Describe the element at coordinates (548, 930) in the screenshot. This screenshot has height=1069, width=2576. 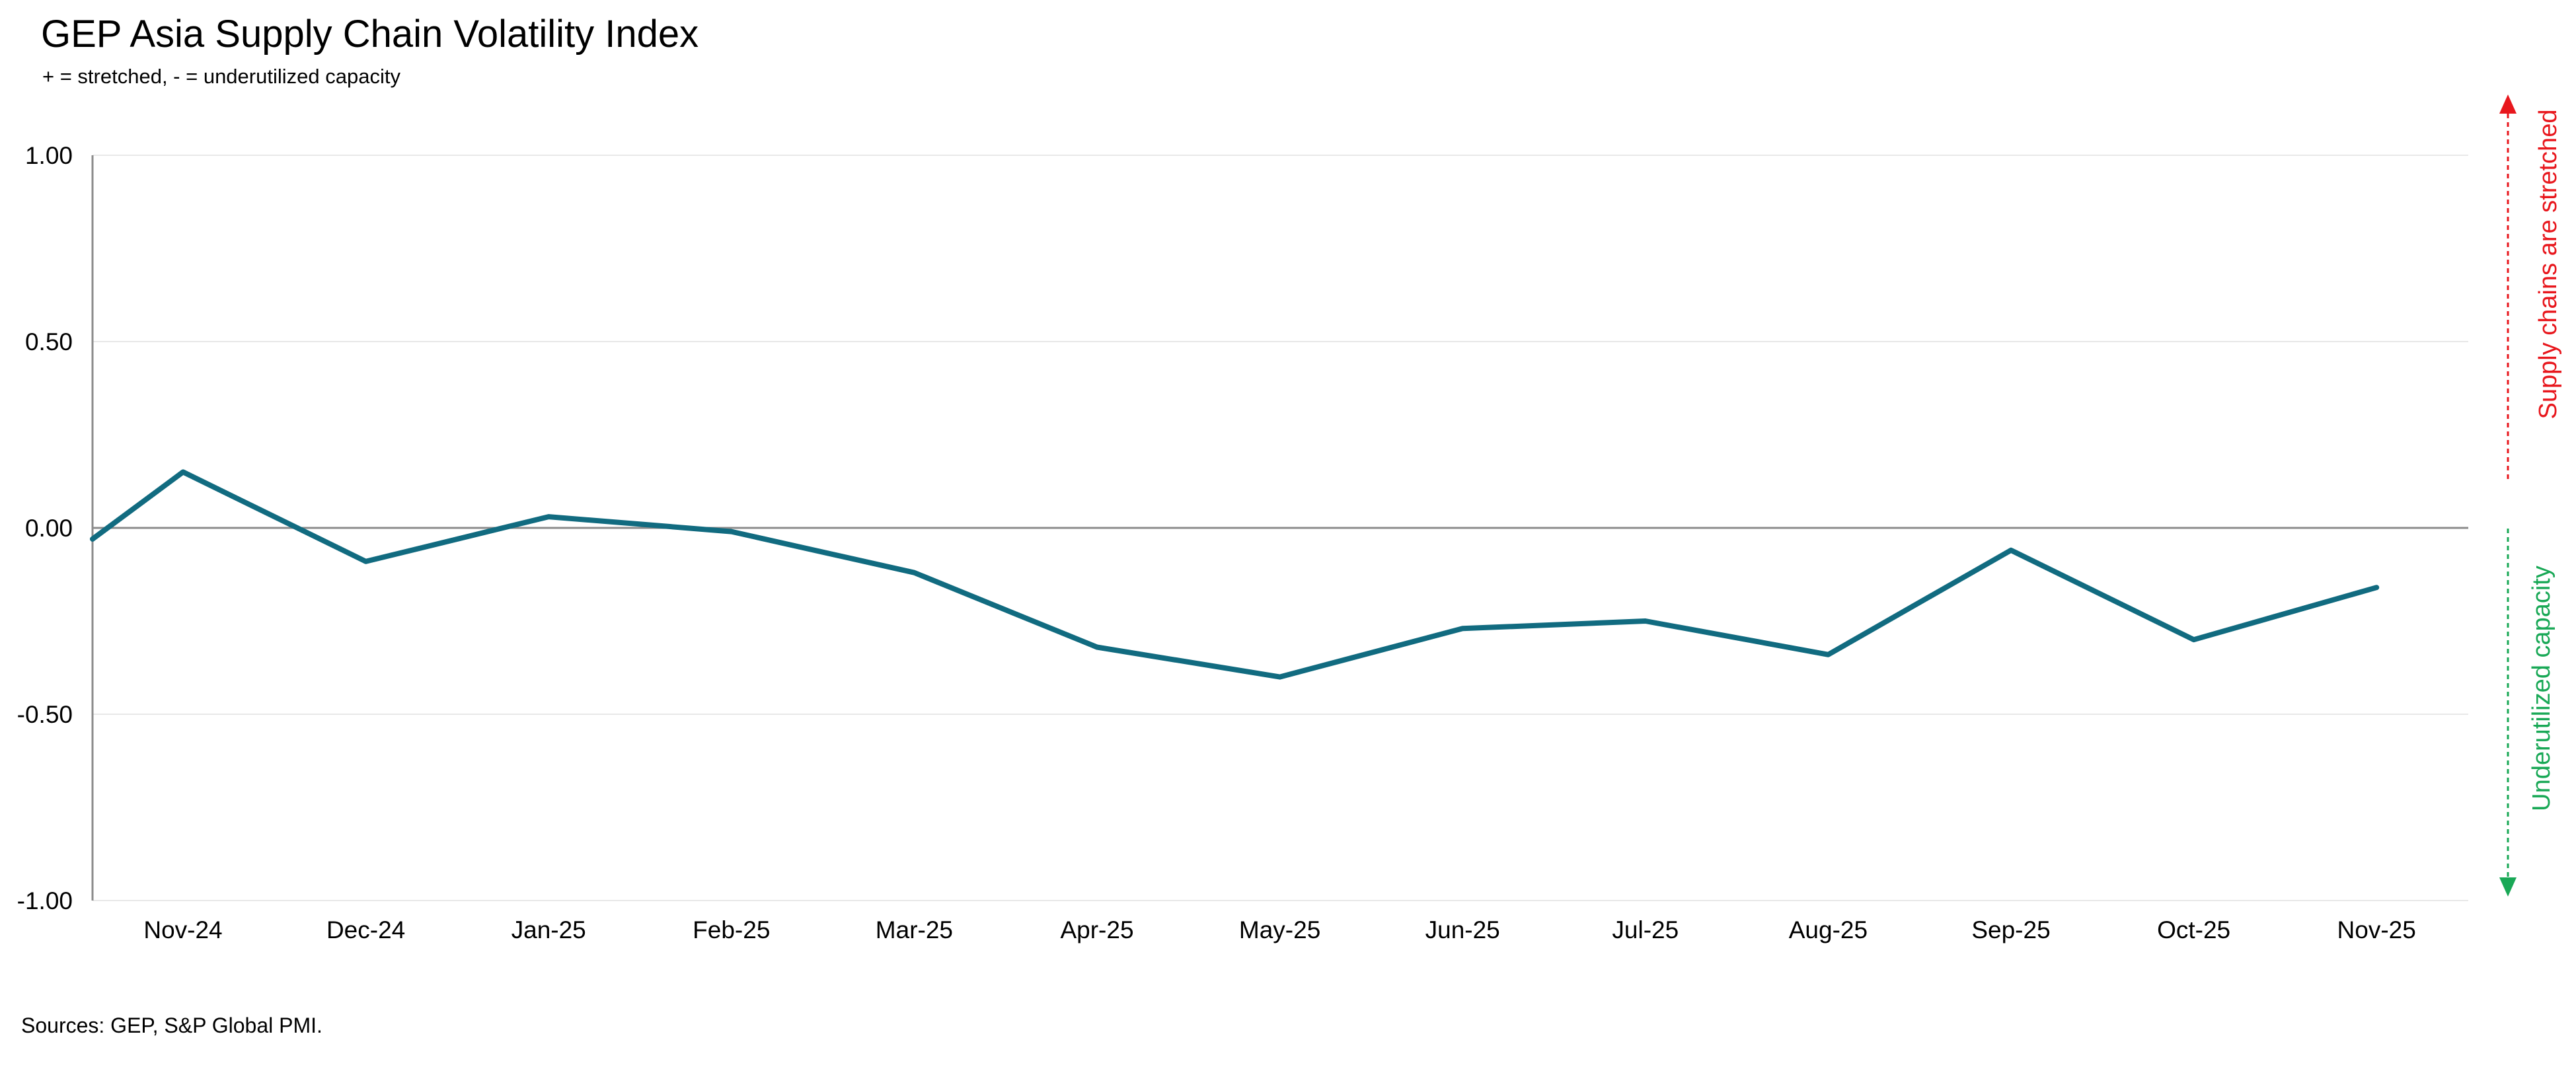
I see `x-tick-label: Jan-25` at that location.